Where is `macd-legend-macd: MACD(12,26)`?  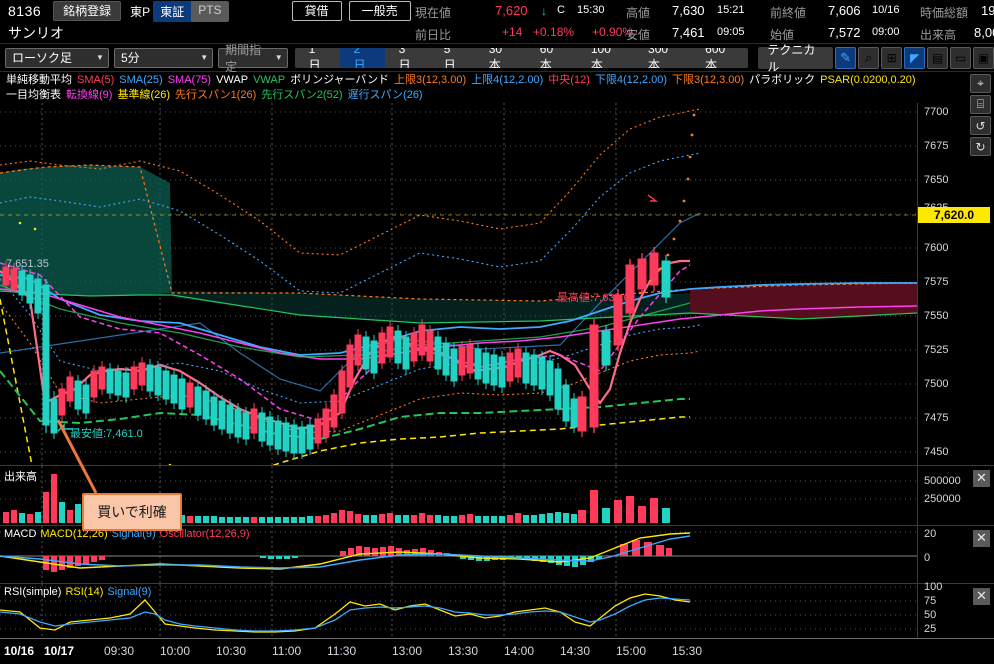
macd-legend-macd: MACD(12,26) is located at coordinates (74, 534).